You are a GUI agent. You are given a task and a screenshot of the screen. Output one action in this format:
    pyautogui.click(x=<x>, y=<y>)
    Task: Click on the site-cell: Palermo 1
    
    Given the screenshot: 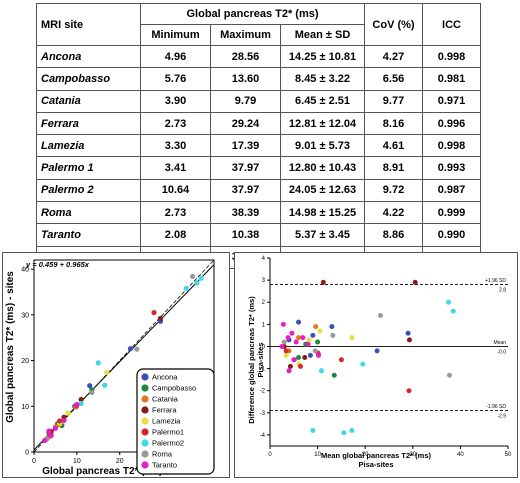 What is the action you would take?
    pyautogui.click(x=88, y=168)
    